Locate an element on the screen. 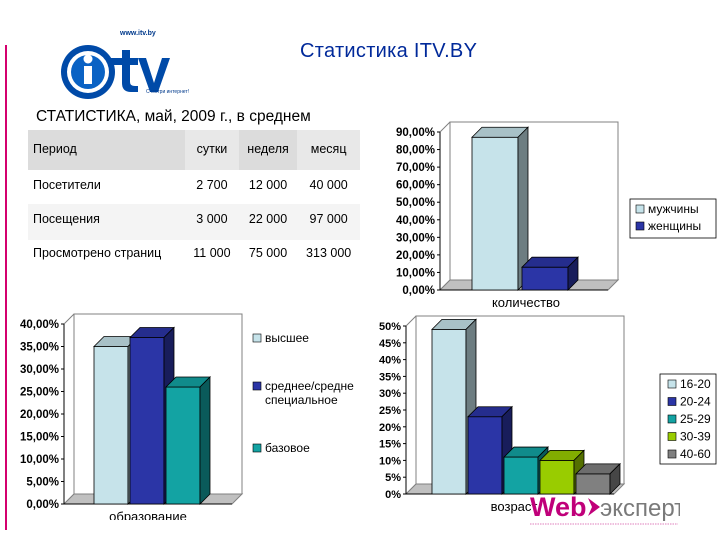 The width and height of the screenshot is (720, 540). bar-женщины is located at coordinates (550, 273).